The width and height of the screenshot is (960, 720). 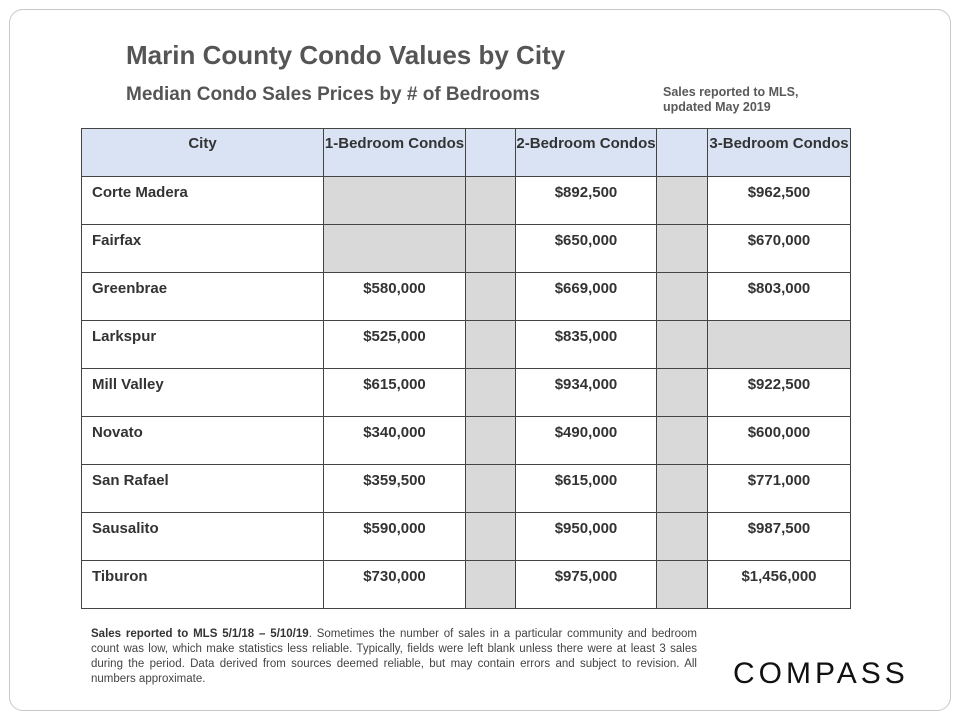 I want to click on header-city: City, so click(x=202, y=152).